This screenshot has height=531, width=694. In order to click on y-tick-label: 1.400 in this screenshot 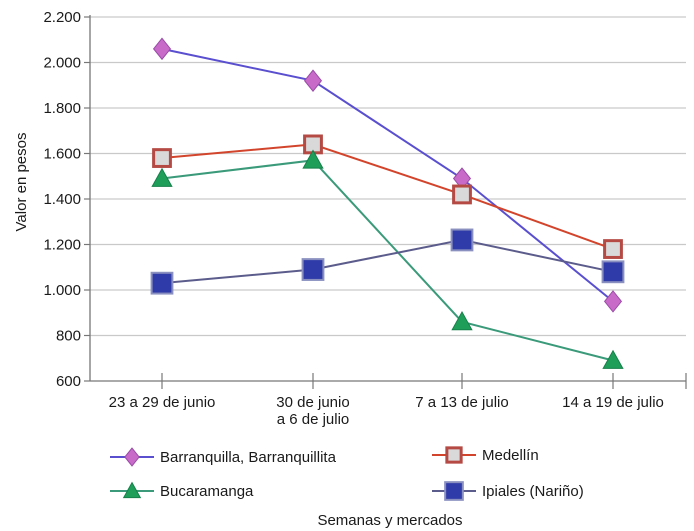, I will do `click(62, 199)`.